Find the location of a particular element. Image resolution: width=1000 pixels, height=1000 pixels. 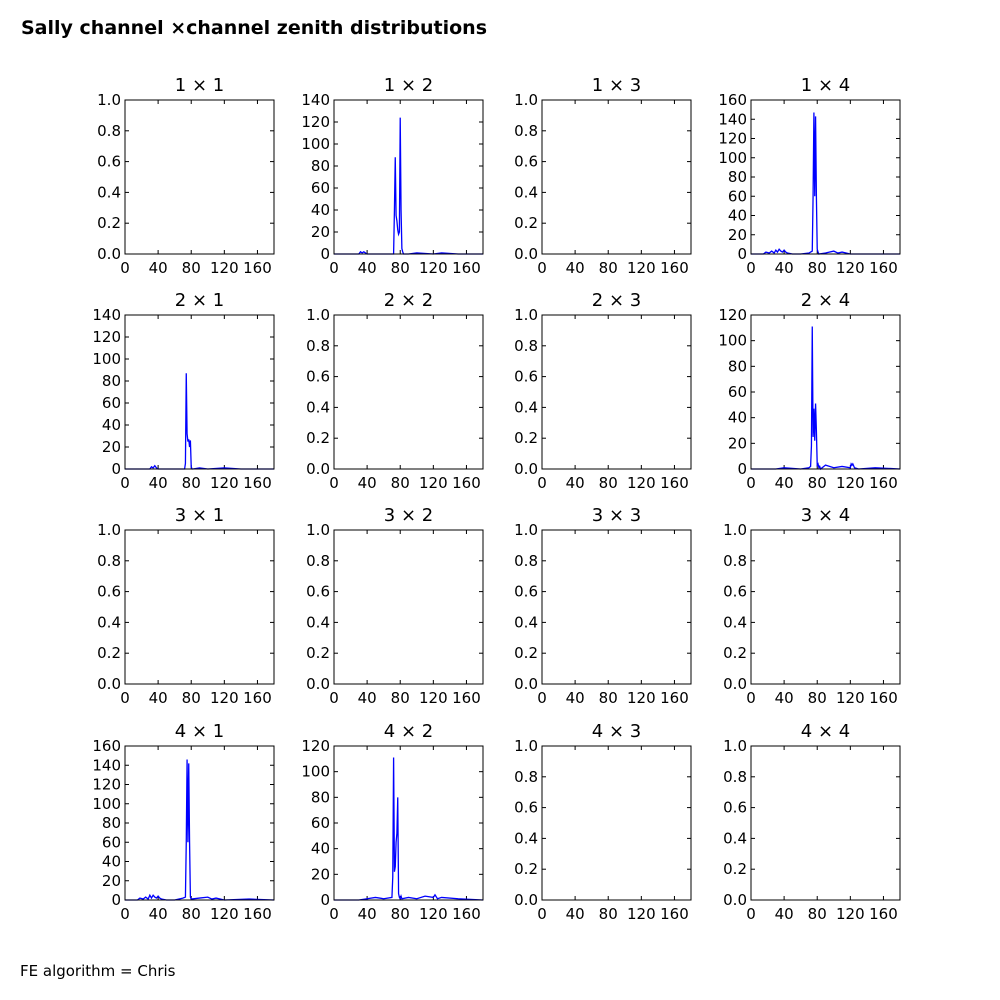

subplot-4-4: 4 × 4 0 40 80 120 160 0.0 0.2 0.4 0.6 0.8 1.0 is located at coordinates (812, 822).